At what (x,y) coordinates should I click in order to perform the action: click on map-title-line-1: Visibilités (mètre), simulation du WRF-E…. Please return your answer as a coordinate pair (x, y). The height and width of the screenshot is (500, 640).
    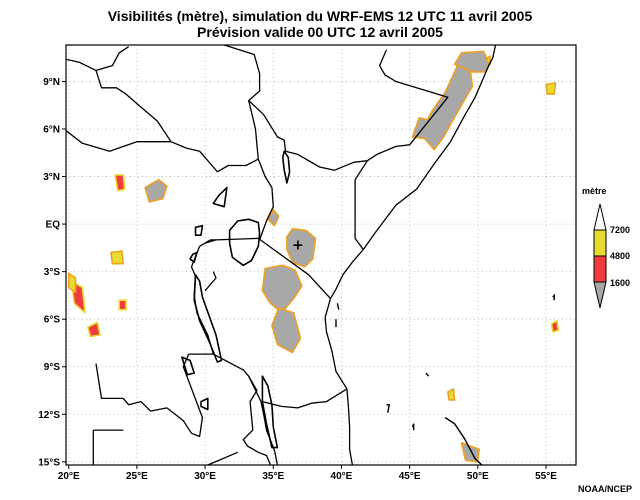
    Looking at the image, I should click on (320, 16).